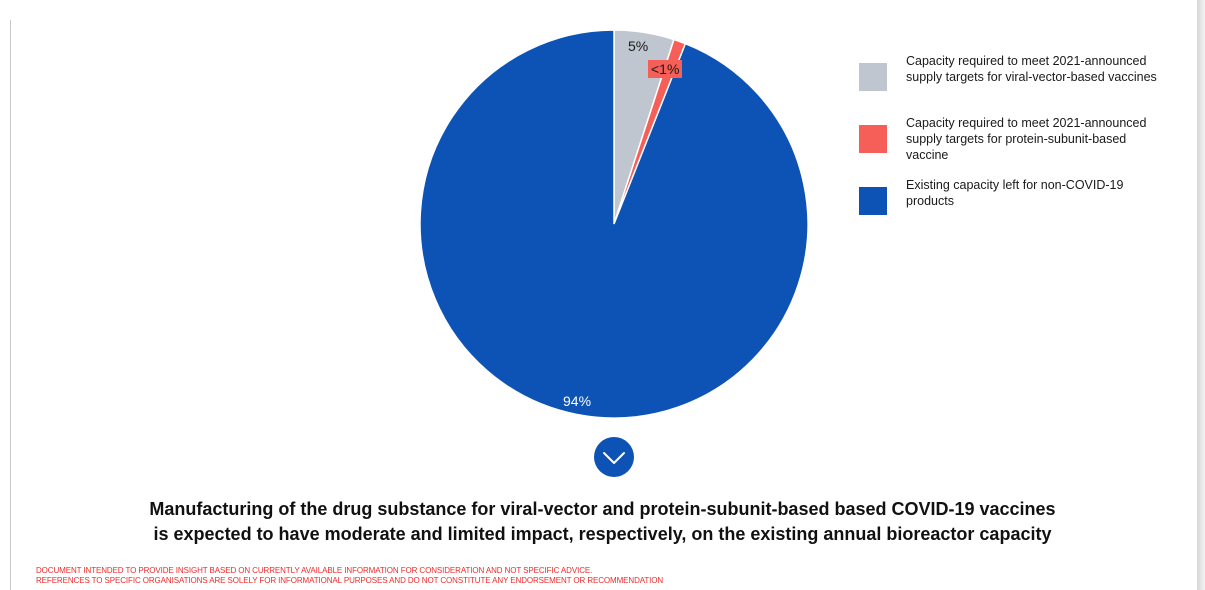  I want to click on slice-label-protein-subunit: <1%, so click(665, 69).